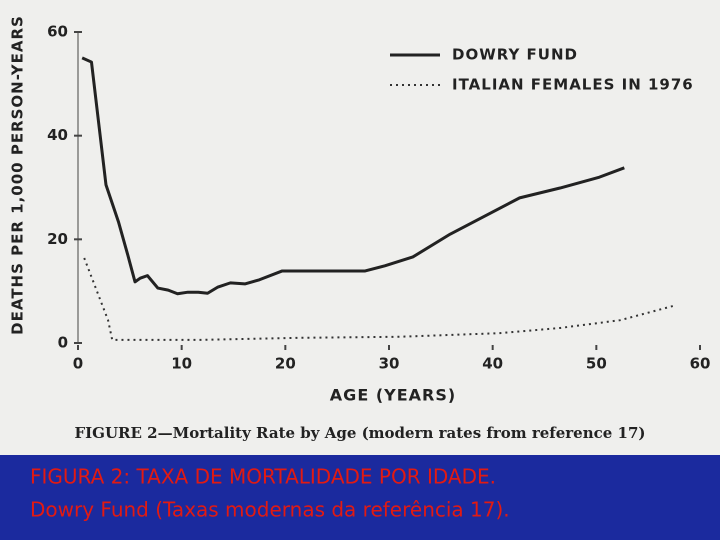 This screenshot has height=540, width=720. I want to click on series-line, so click(380, 299).